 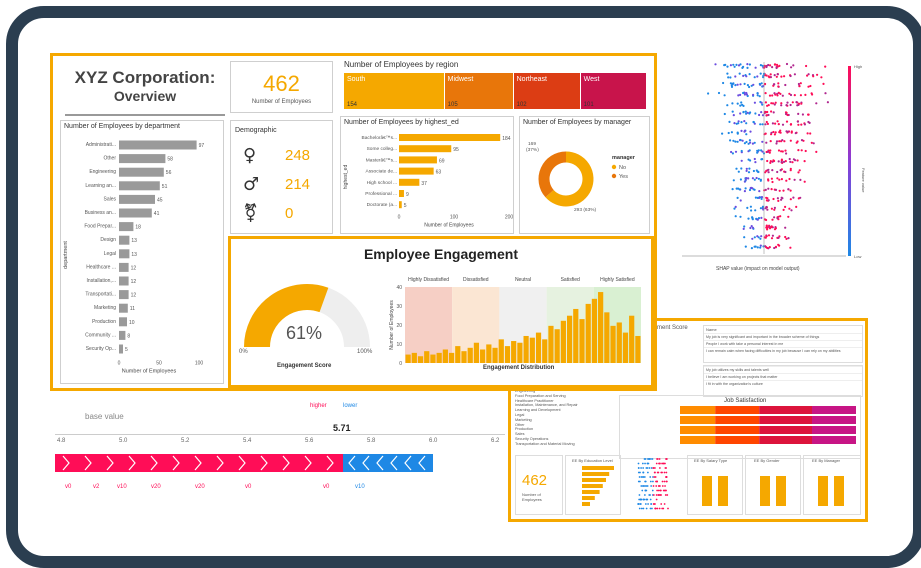 What do you see at coordinates (132, 463) in the screenshot?
I see `chevron-right-icon` at bounding box center [132, 463].